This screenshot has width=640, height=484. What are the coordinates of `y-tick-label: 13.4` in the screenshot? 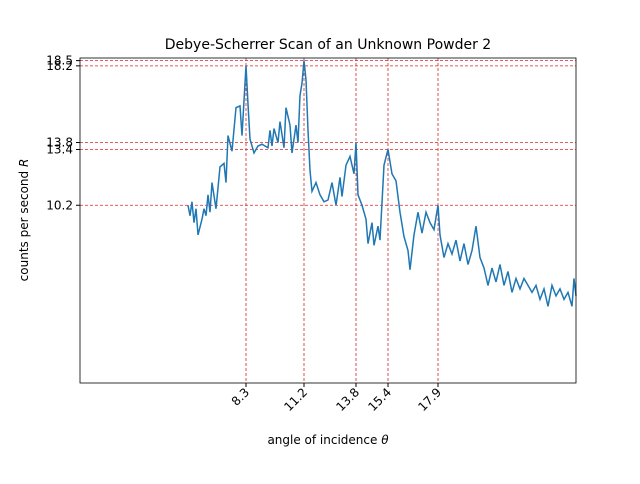 It's located at (59, 149).